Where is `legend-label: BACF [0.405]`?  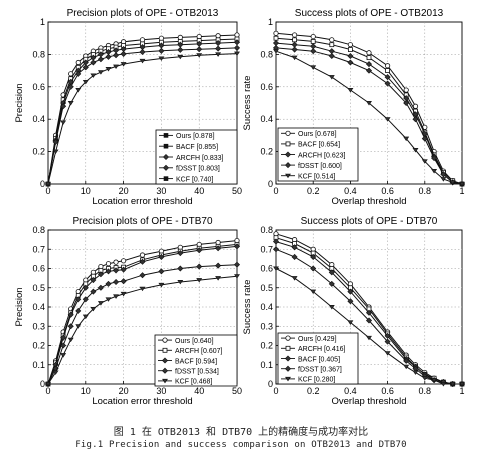
legend-label: BACF [0.405] is located at coordinates (319, 359).